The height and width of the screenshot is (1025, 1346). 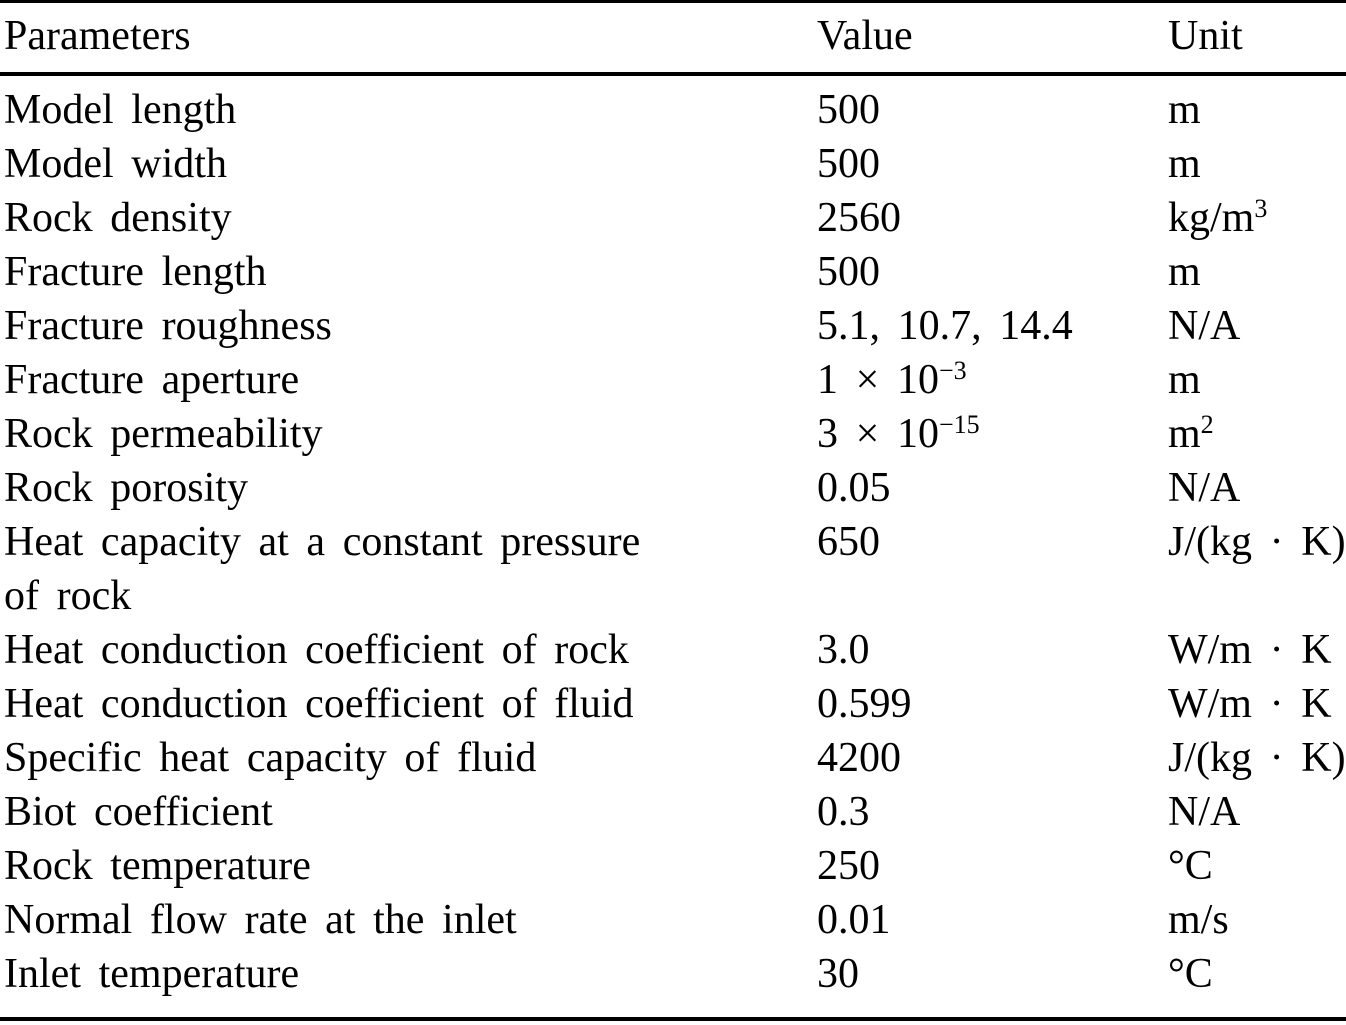 What do you see at coordinates (673, 434) in the screenshot?
I see `table-row: Rock permeability 3 × 10−15 m2` at bounding box center [673, 434].